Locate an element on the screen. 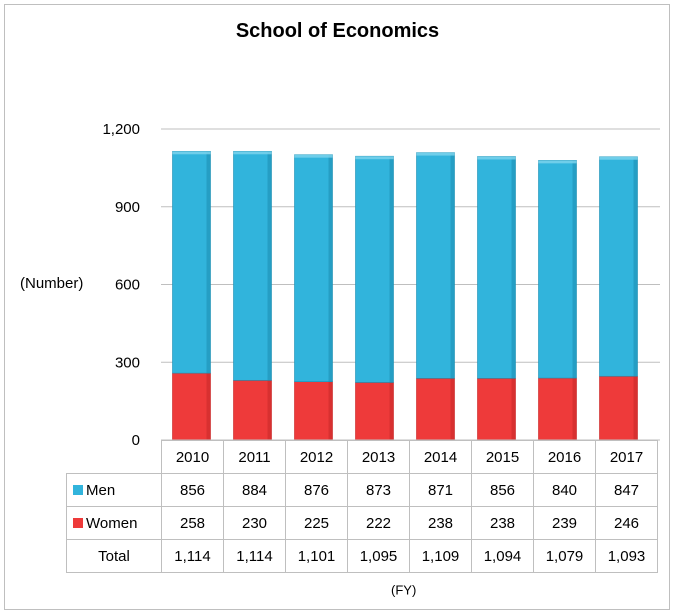  y-axis-label: (Number) is located at coordinates (52, 283).